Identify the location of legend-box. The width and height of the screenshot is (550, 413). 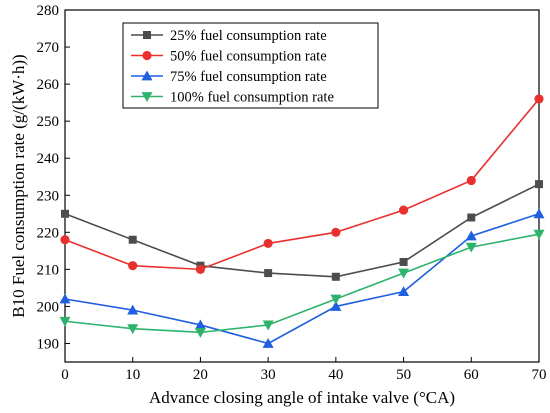
(250, 65).